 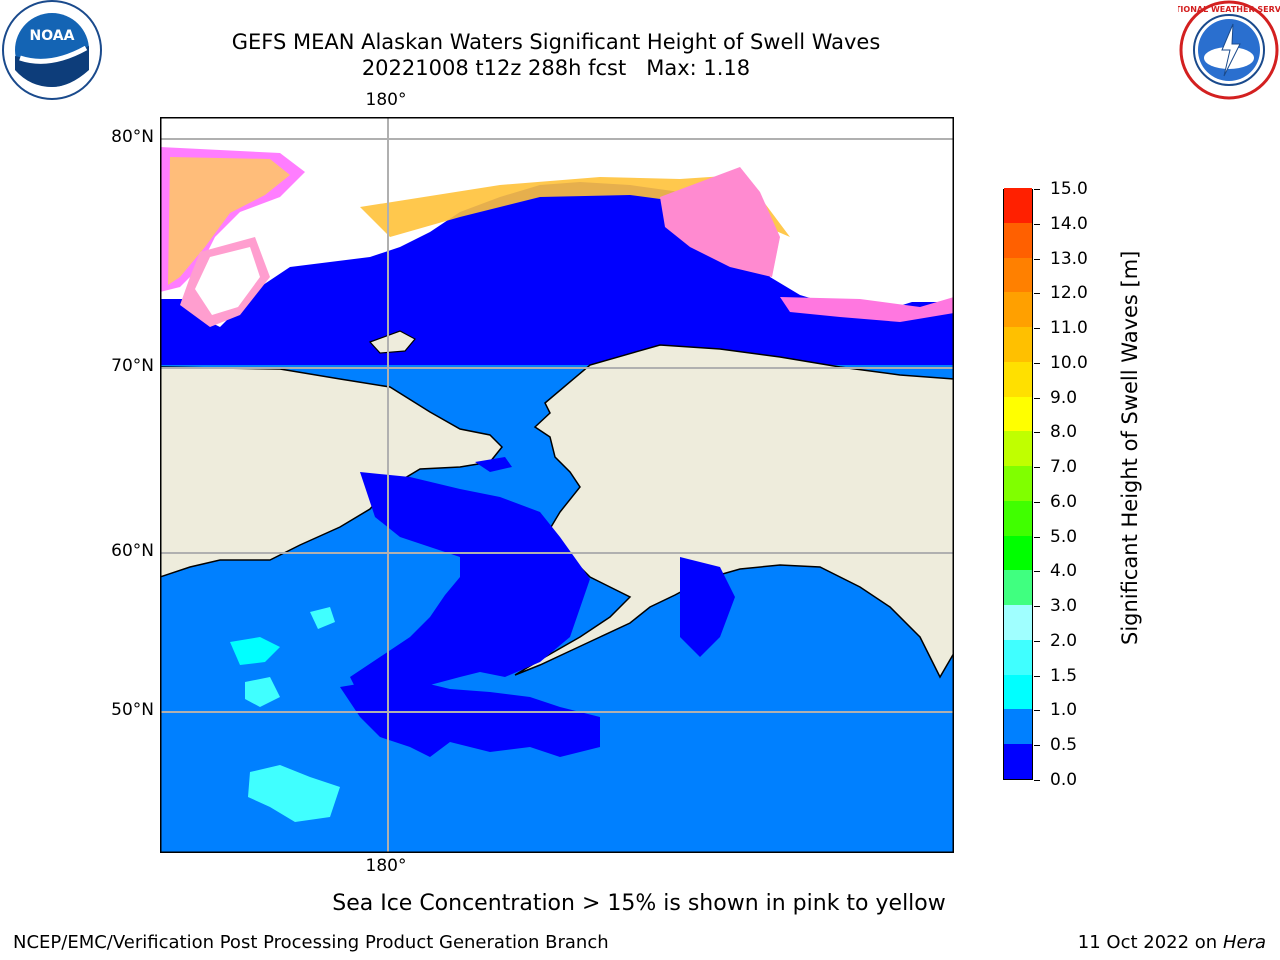 I want to click on footer-date: 11 Oct 2022 on Hera, so click(x=1171, y=942).